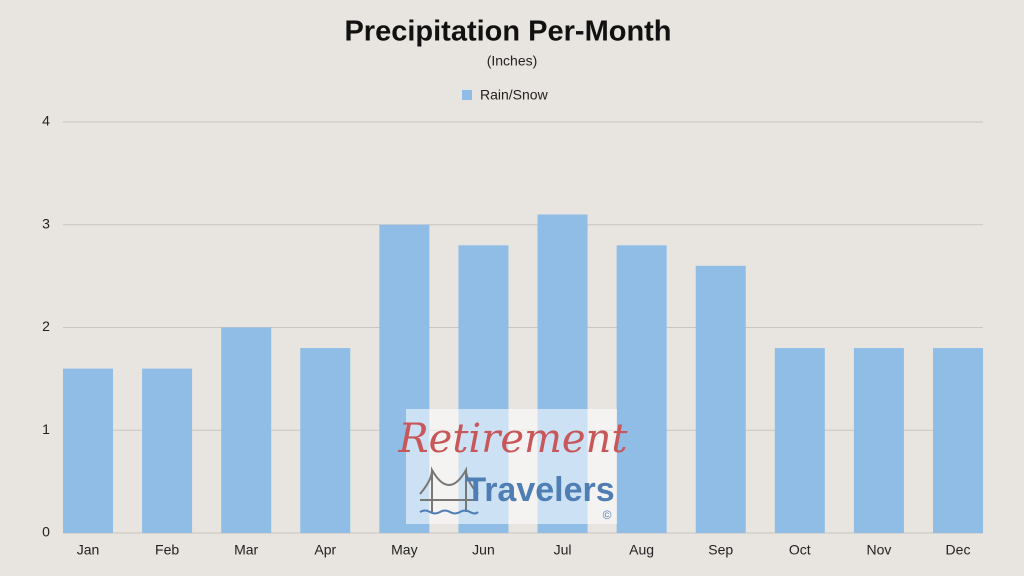  What do you see at coordinates (514, 95) in the screenshot?
I see `legend-label: Rain/Snow` at bounding box center [514, 95].